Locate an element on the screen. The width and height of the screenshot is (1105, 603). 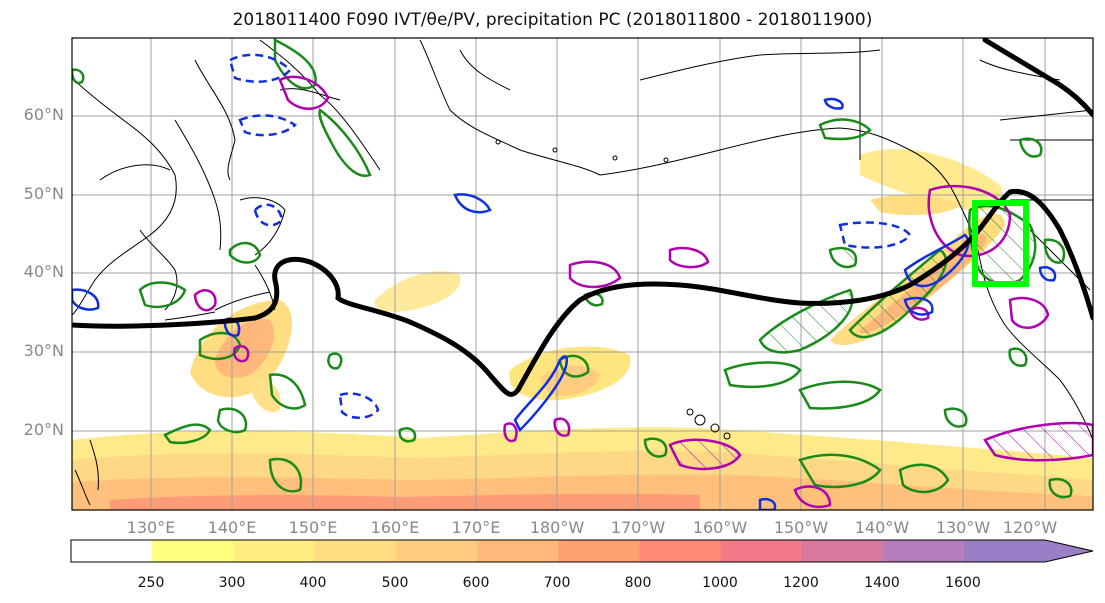
islands is located at coordinates (613, 289).